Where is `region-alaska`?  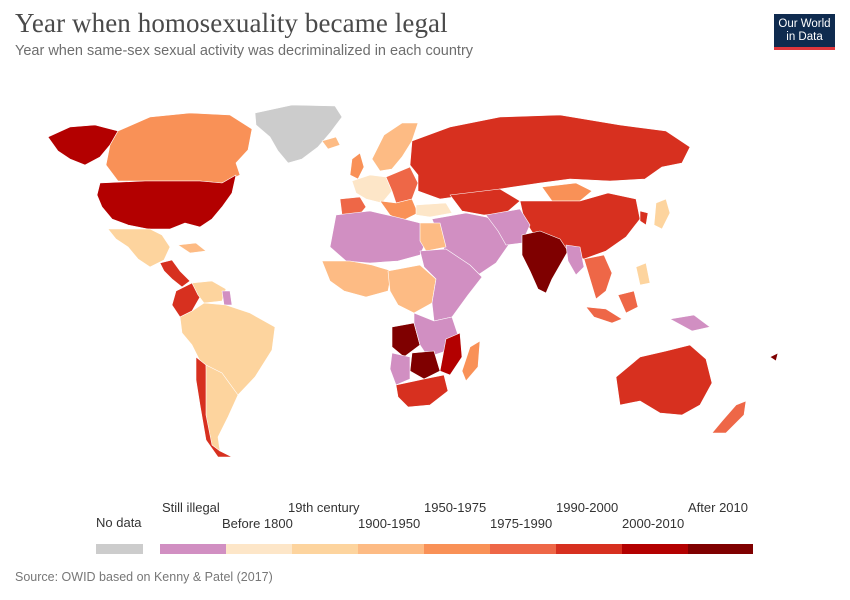
region-alaska is located at coordinates (83, 145).